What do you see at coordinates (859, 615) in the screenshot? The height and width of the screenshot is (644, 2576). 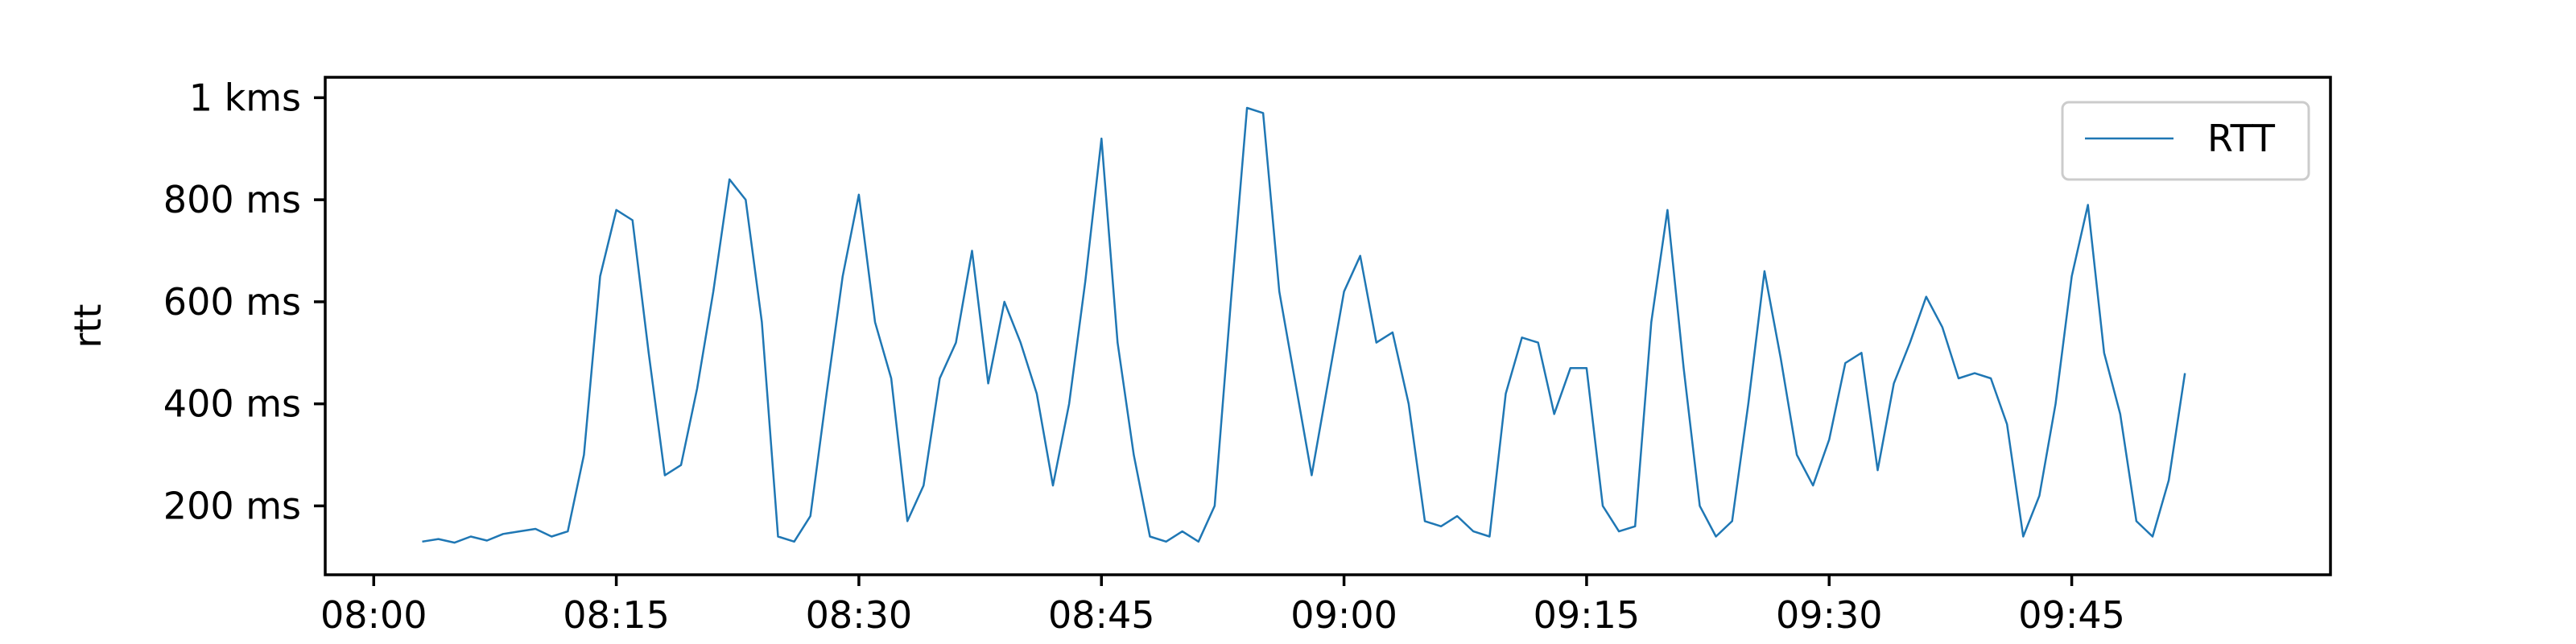 I see `x-tick-label: 08:30` at bounding box center [859, 615].